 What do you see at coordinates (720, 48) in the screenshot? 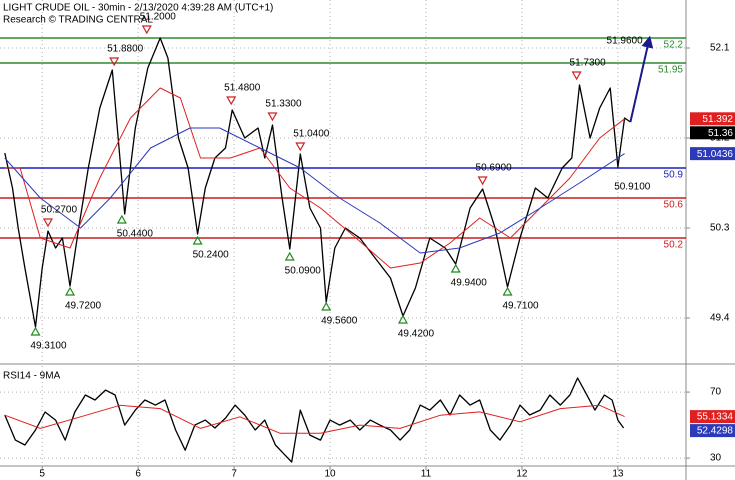
I see `y-tick-label: 52.1` at bounding box center [720, 48].